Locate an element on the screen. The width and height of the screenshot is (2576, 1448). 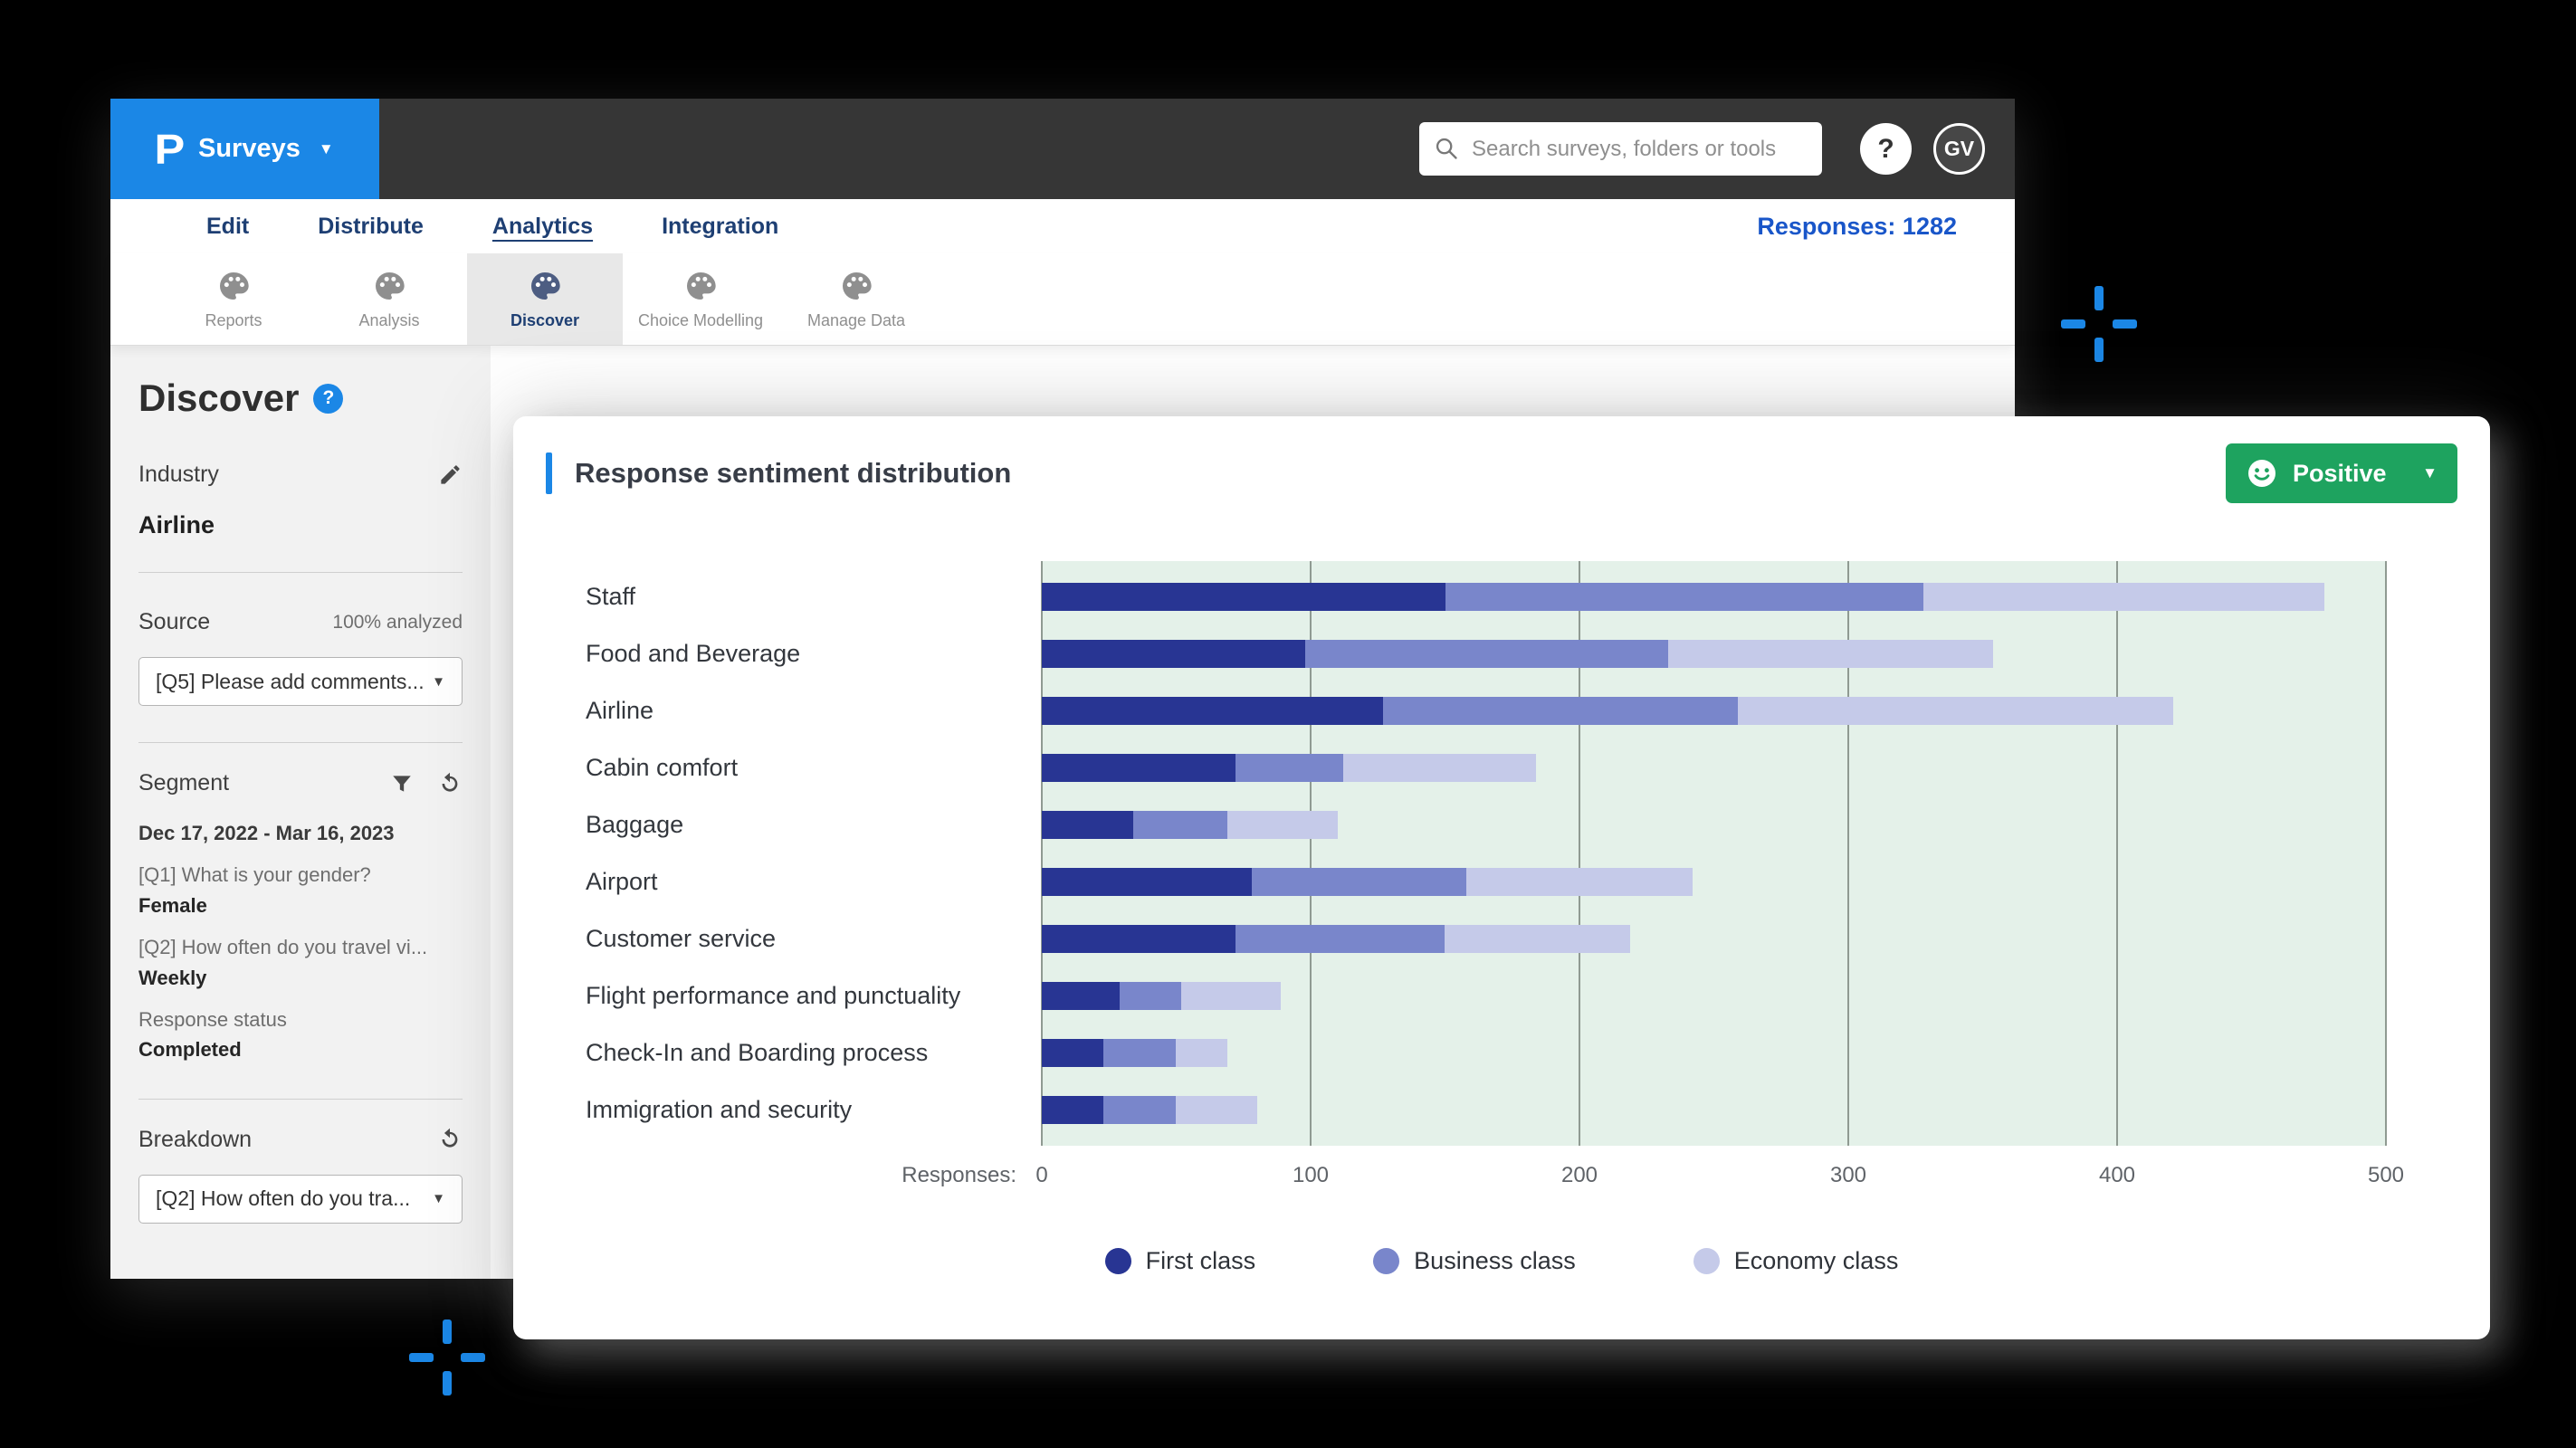
legend-item-economy-class: Economy class is located at coordinates (1796, 1261).